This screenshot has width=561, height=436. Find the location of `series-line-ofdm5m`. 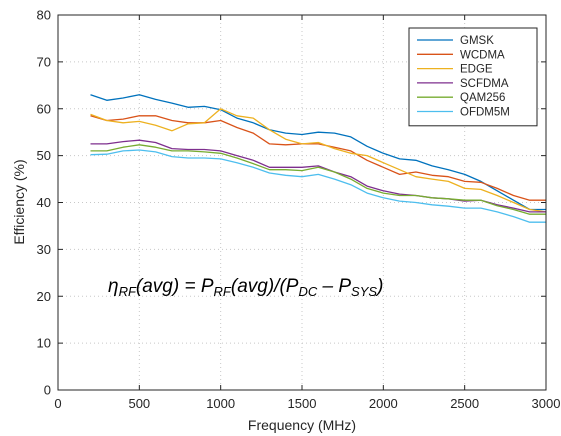

series-line-ofdm5m is located at coordinates (318, 186).